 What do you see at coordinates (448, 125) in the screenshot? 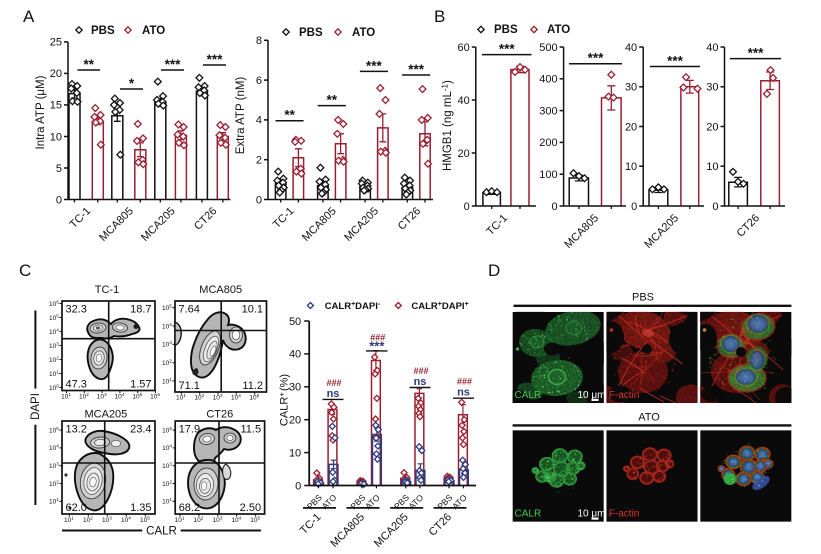
I see `svg-text: HMGB1 (ng mL-1)` at bounding box center [448, 125].